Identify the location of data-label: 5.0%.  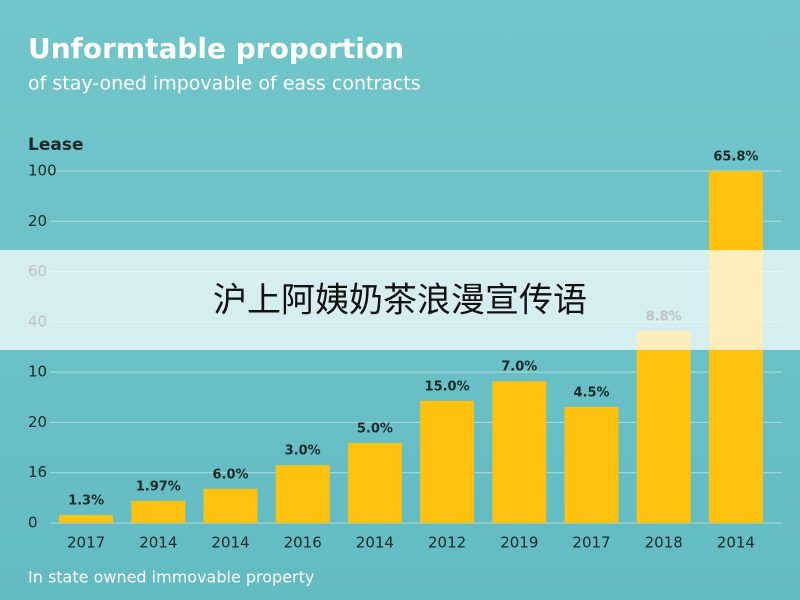
(375, 429).